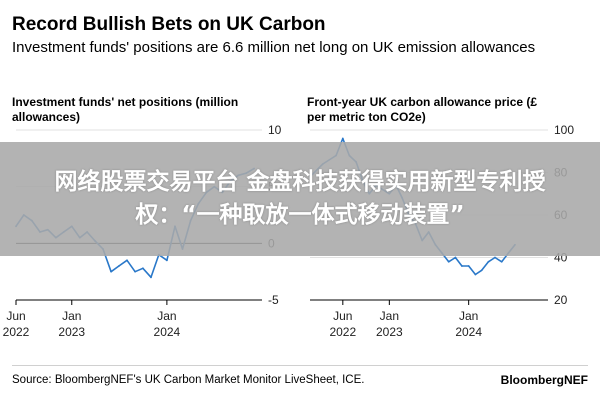 Image resolution: width=600 pixels, height=400 pixels. I want to click on price-y-tick-label: 20, so click(561, 300).